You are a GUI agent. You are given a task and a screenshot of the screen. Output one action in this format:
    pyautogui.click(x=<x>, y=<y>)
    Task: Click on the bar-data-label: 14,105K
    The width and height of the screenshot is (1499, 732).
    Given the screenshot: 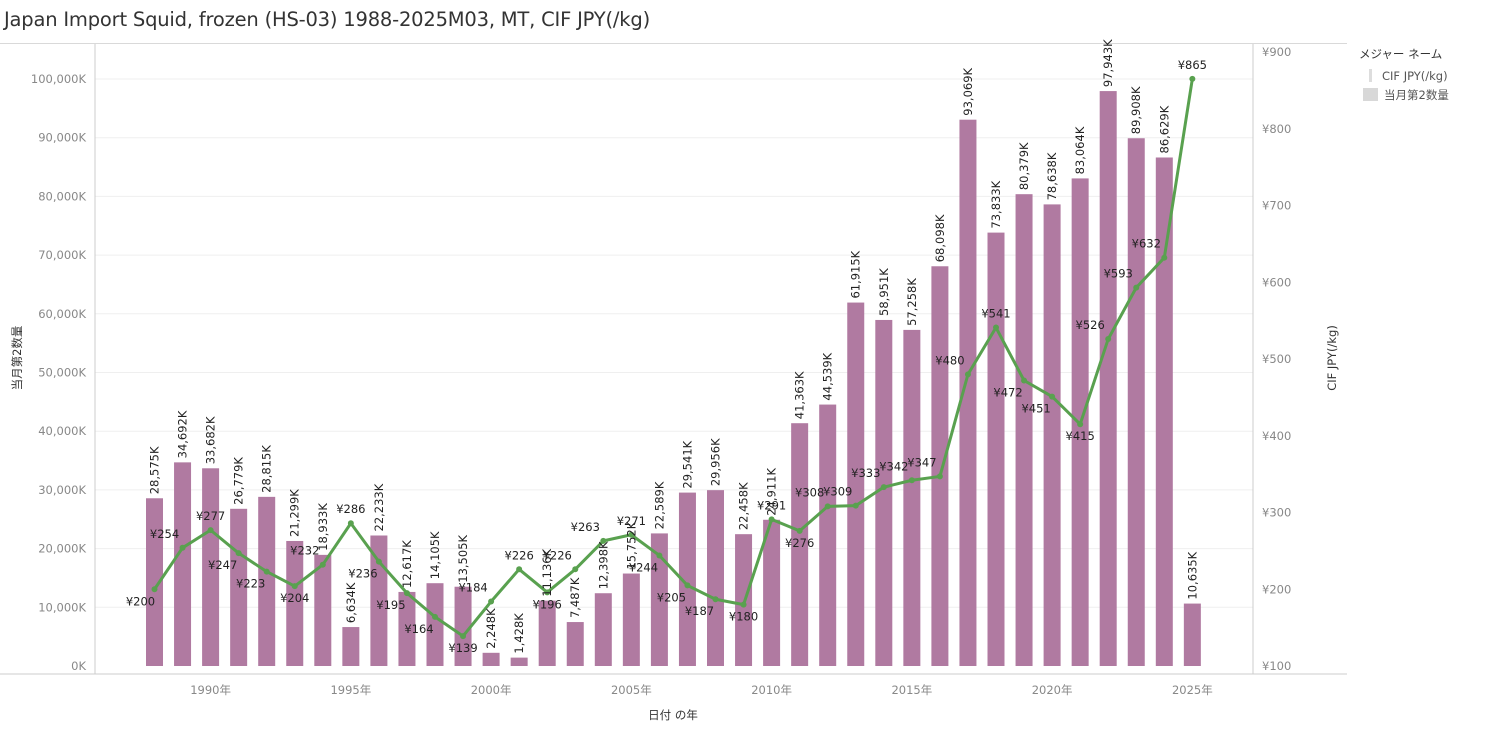 What is the action you would take?
    pyautogui.click(x=435, y=555)
    